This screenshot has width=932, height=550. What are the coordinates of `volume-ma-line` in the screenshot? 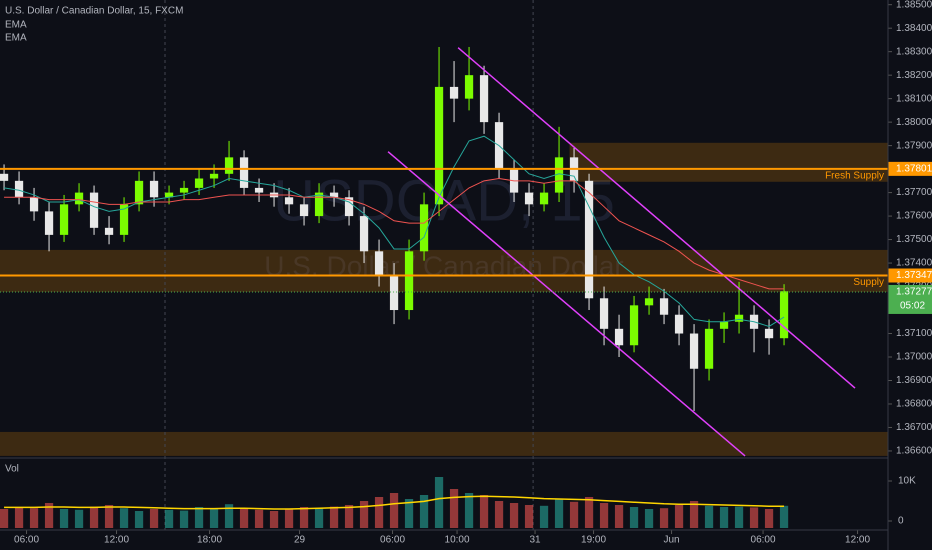 It's located at (394, 502).